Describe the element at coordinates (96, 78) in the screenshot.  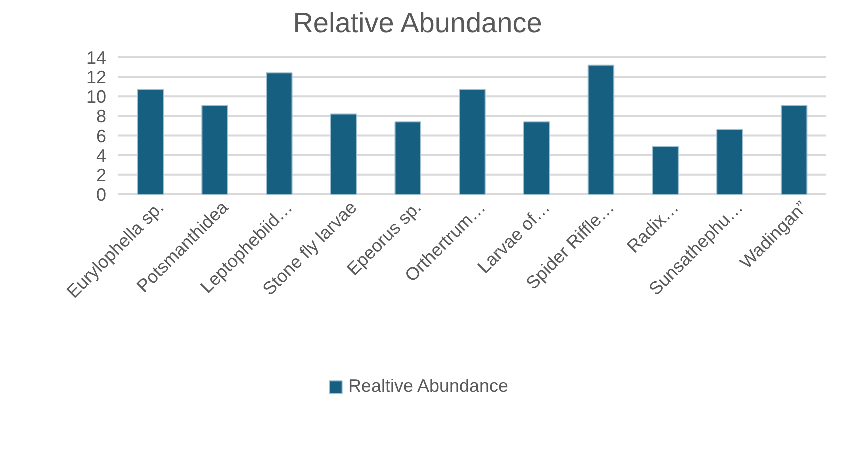
I see `y-tick-label: 12` at that location.